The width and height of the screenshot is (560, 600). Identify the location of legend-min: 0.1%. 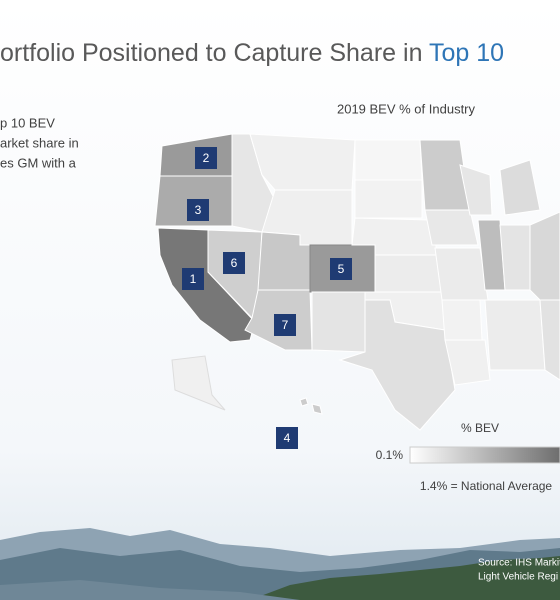
(390, 455).